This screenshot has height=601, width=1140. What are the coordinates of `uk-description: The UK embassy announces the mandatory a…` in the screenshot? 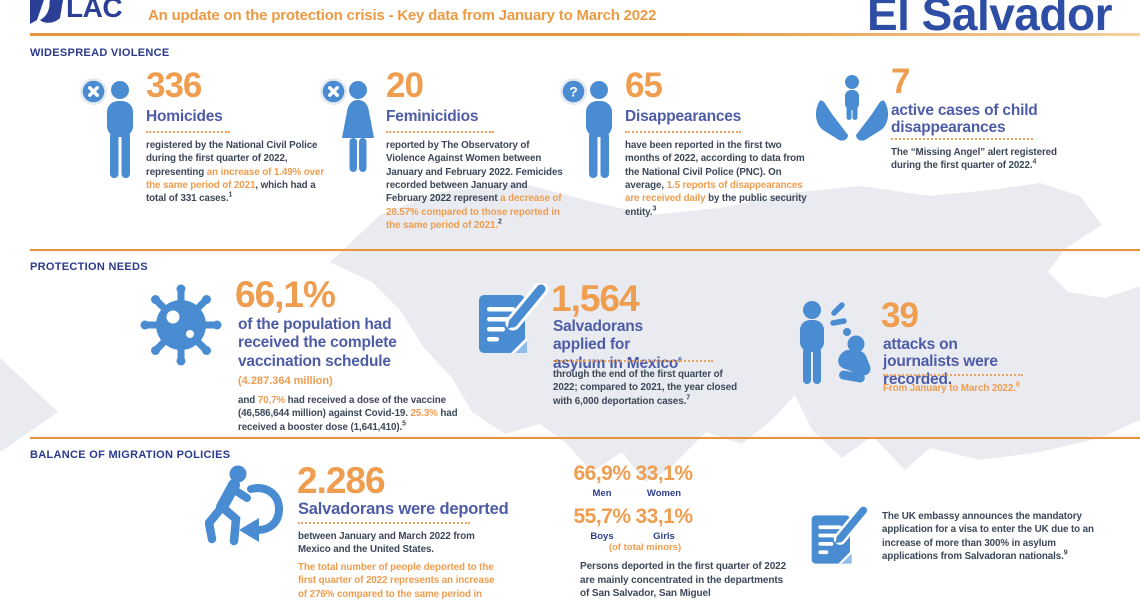 It's located at (988, 536).